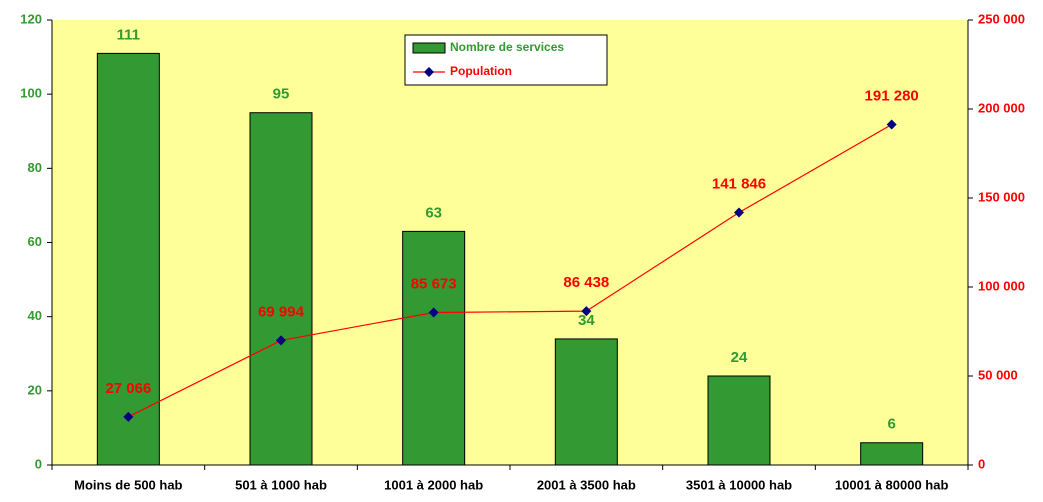  Describe the element at coordinates (433, 484) in the screenshot. I see `x-tick-label: 1001 à 2000 hab` at that location.